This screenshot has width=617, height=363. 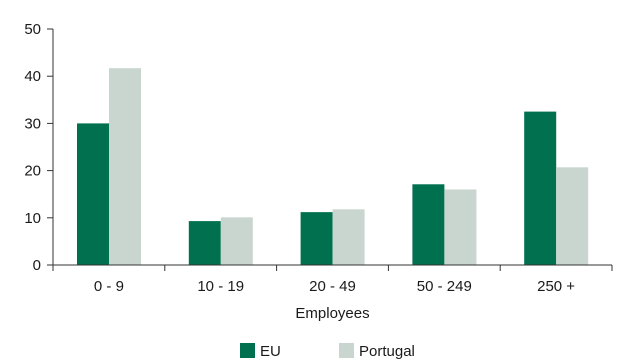 I want to click on x-tick-label: 0 - 9, so click(x=109, y=286).